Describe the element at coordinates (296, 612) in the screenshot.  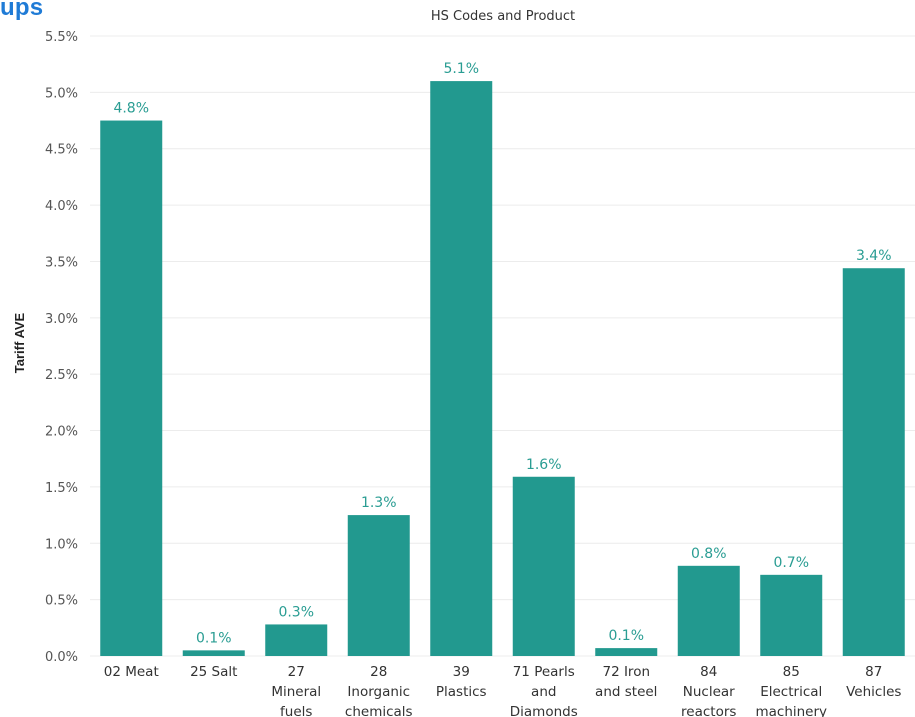
I see `data-label: 0.3%` at that location.